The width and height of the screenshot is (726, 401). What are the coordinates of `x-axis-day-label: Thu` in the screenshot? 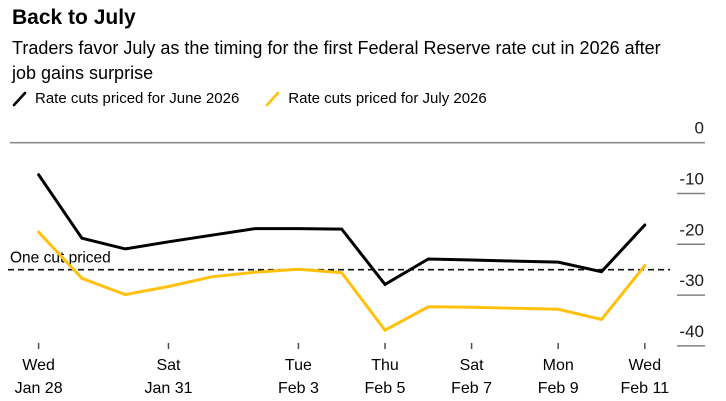 It's located at (385, 365).